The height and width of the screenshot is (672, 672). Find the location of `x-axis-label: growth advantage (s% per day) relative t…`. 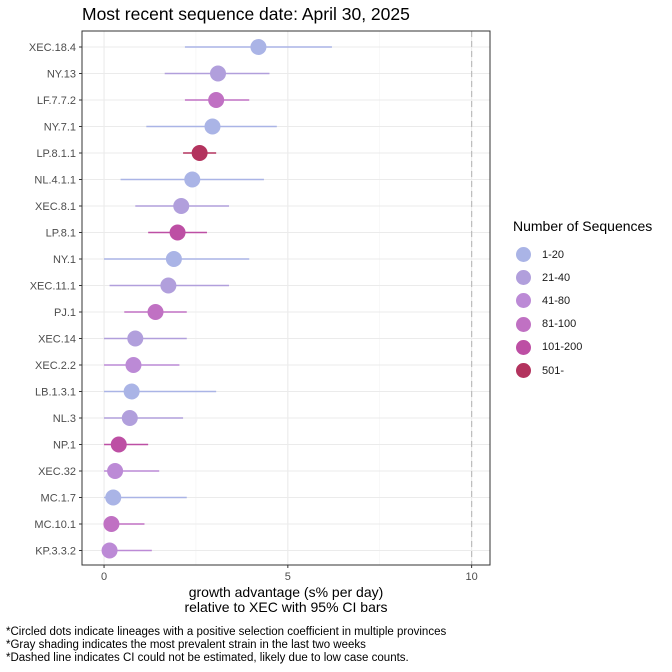

x-axis-label: growth advantage (s% per day) relative t… is located at coordinates (286, 600).